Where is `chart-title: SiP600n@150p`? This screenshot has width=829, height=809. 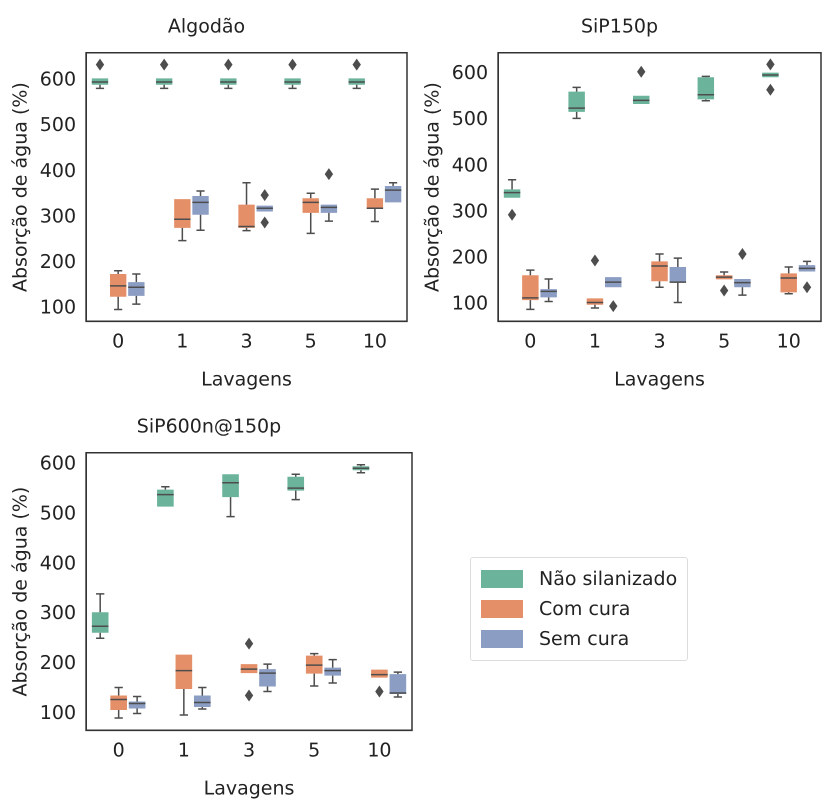 chart-title: SiP600n@150p is located at coordinates (209, 426).